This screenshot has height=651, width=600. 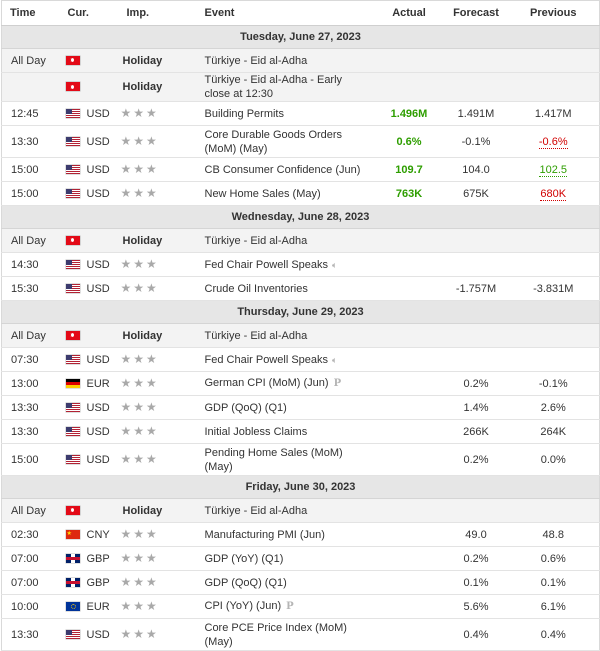 What do you see at coordinates (256, 288) in the screenshot?
I see `event-name: Crude Oil Inventories` at bounding box center [256, 288].